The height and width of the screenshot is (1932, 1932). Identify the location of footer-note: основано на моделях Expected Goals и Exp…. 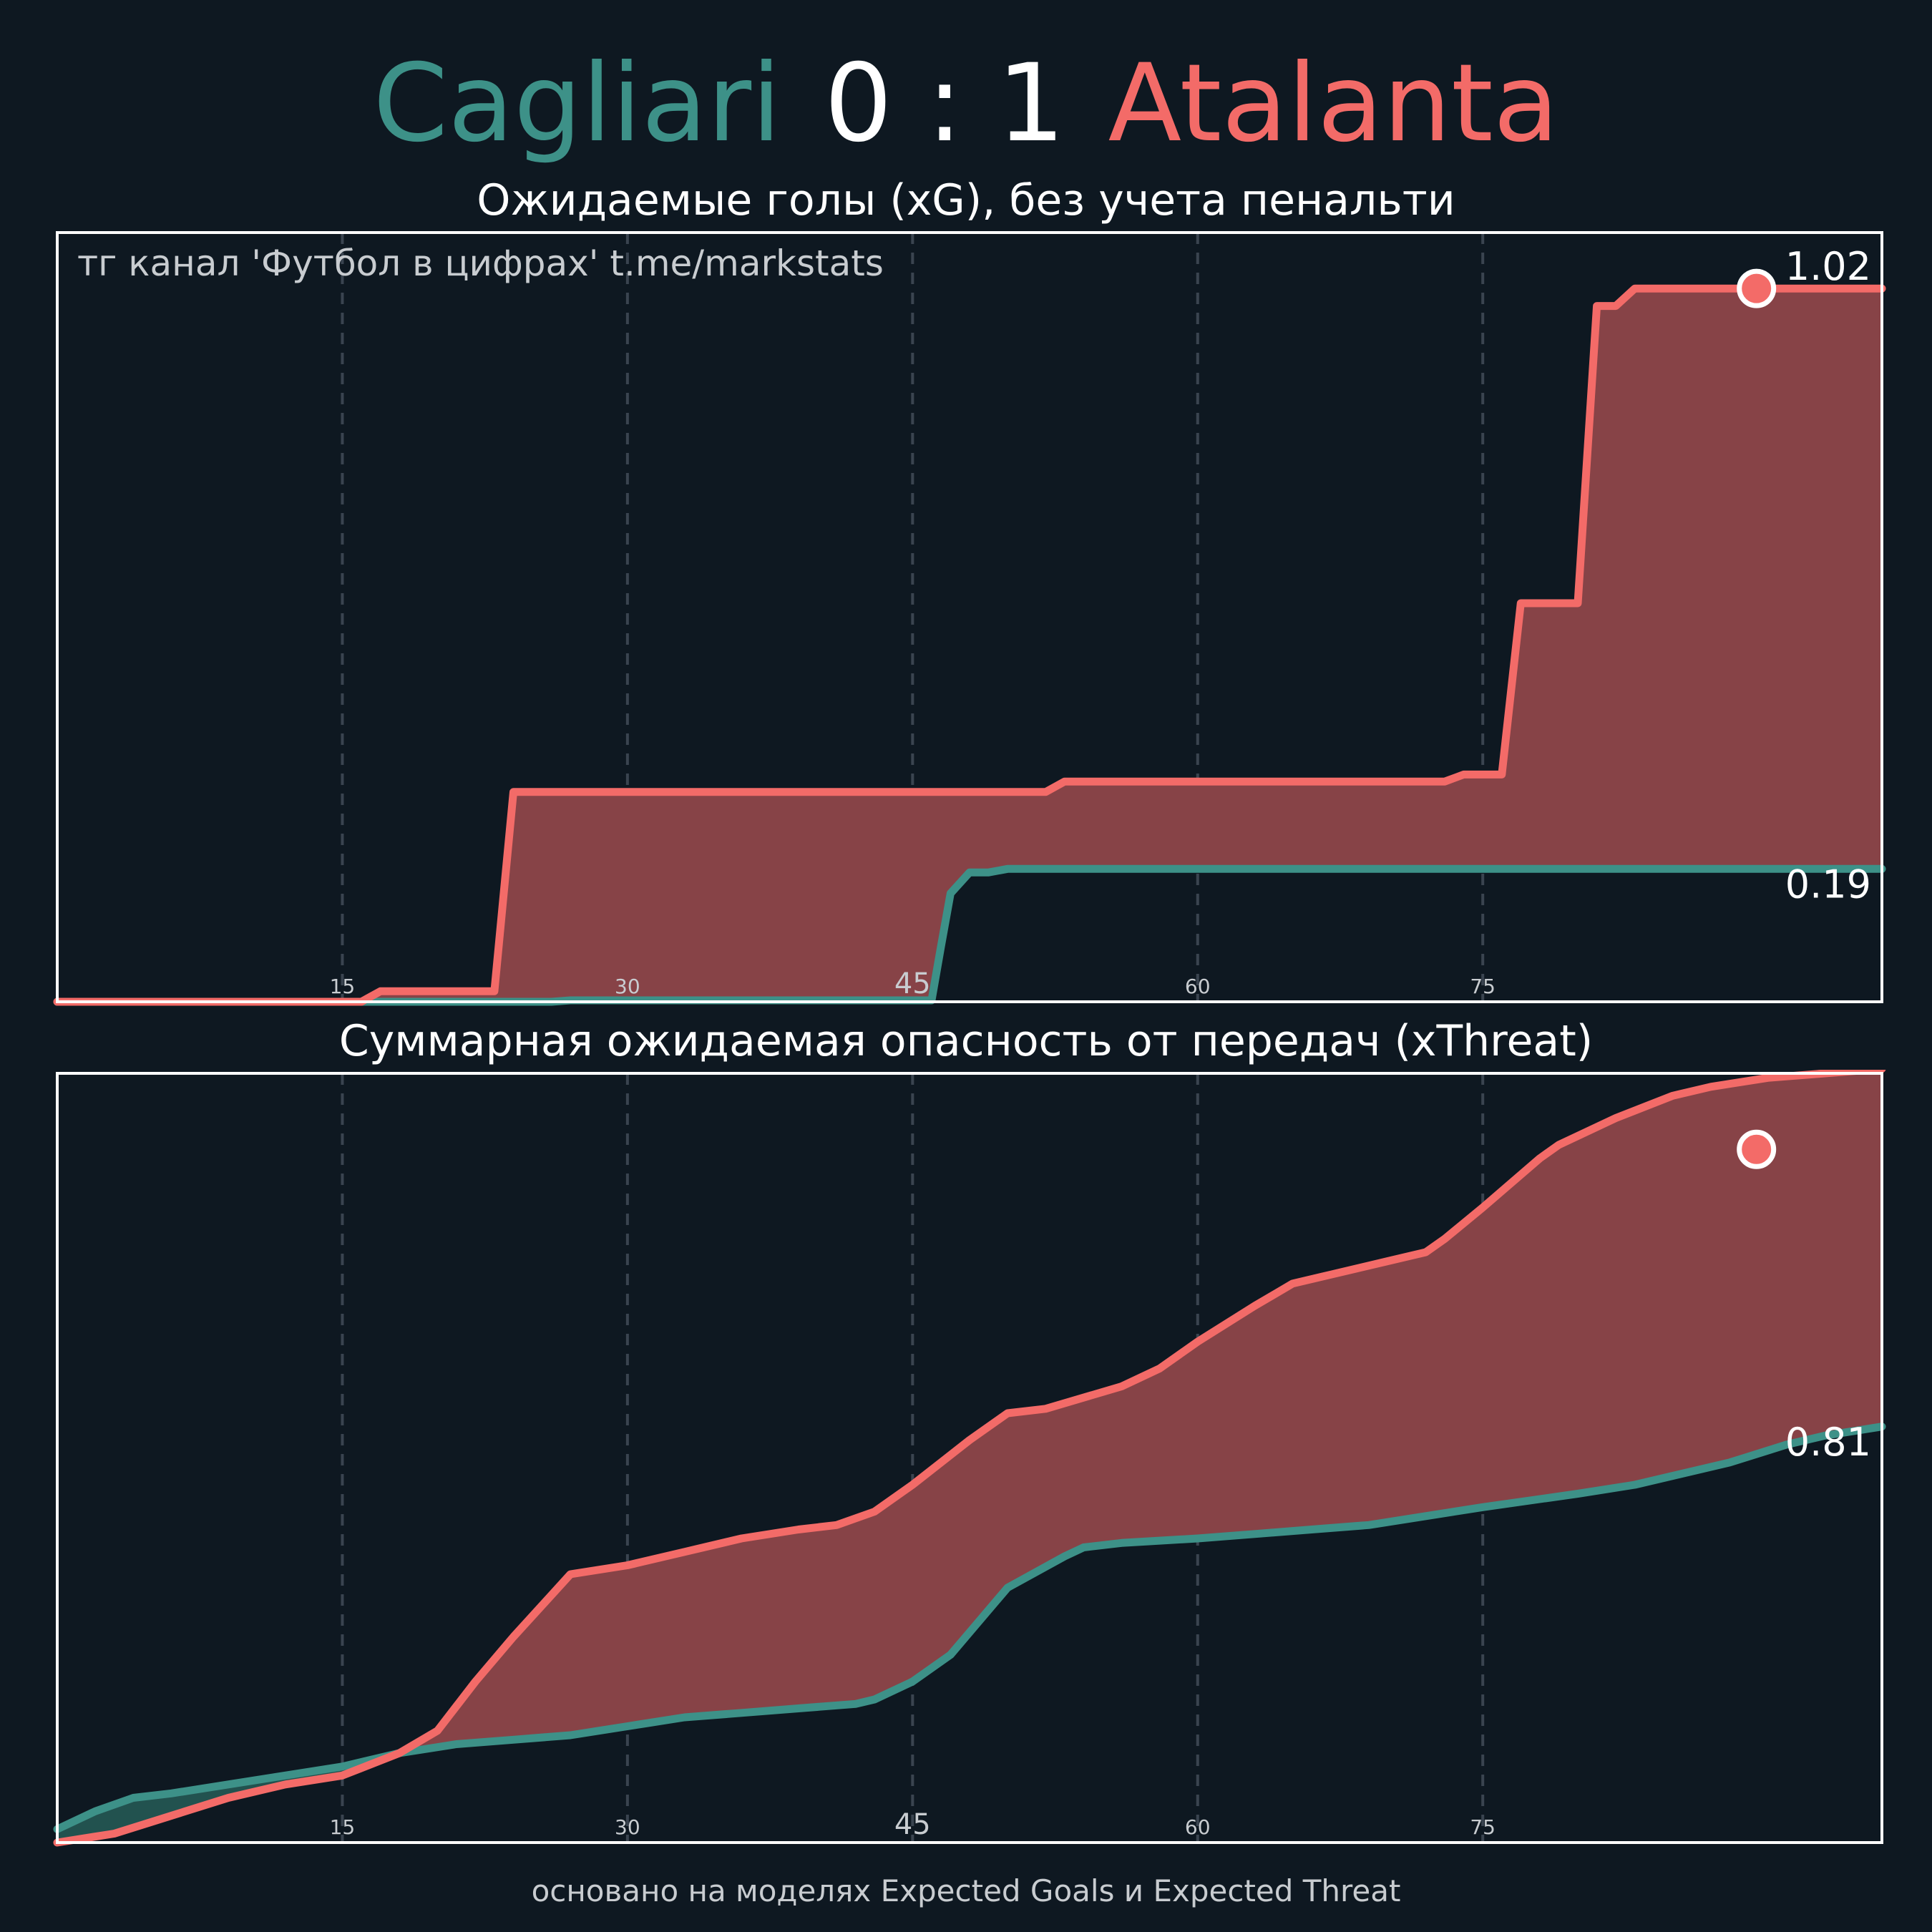
(966, 1890).